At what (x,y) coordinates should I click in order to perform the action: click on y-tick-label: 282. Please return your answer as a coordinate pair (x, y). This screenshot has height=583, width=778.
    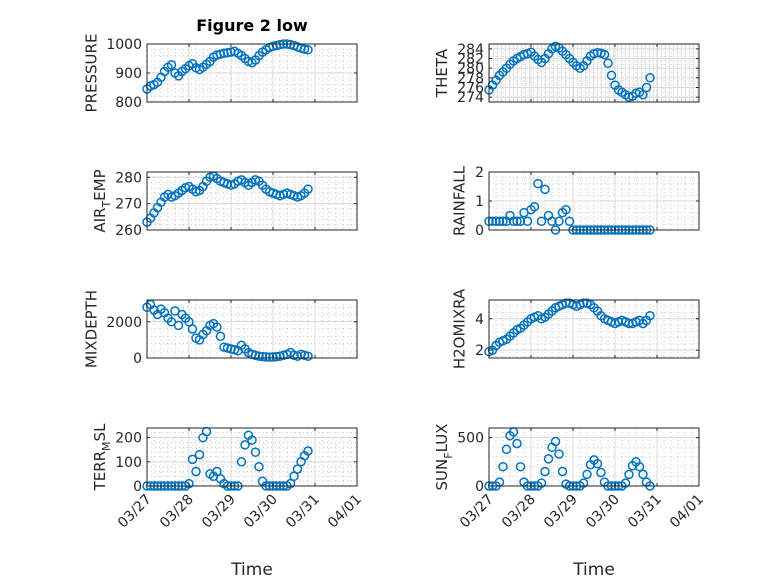
    Looking at the image, I should click on (470, 60).